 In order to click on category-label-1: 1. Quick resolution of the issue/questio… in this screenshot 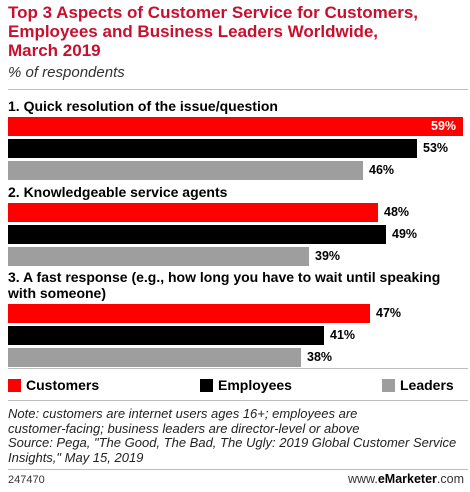, I will do `click(143, 106)`.